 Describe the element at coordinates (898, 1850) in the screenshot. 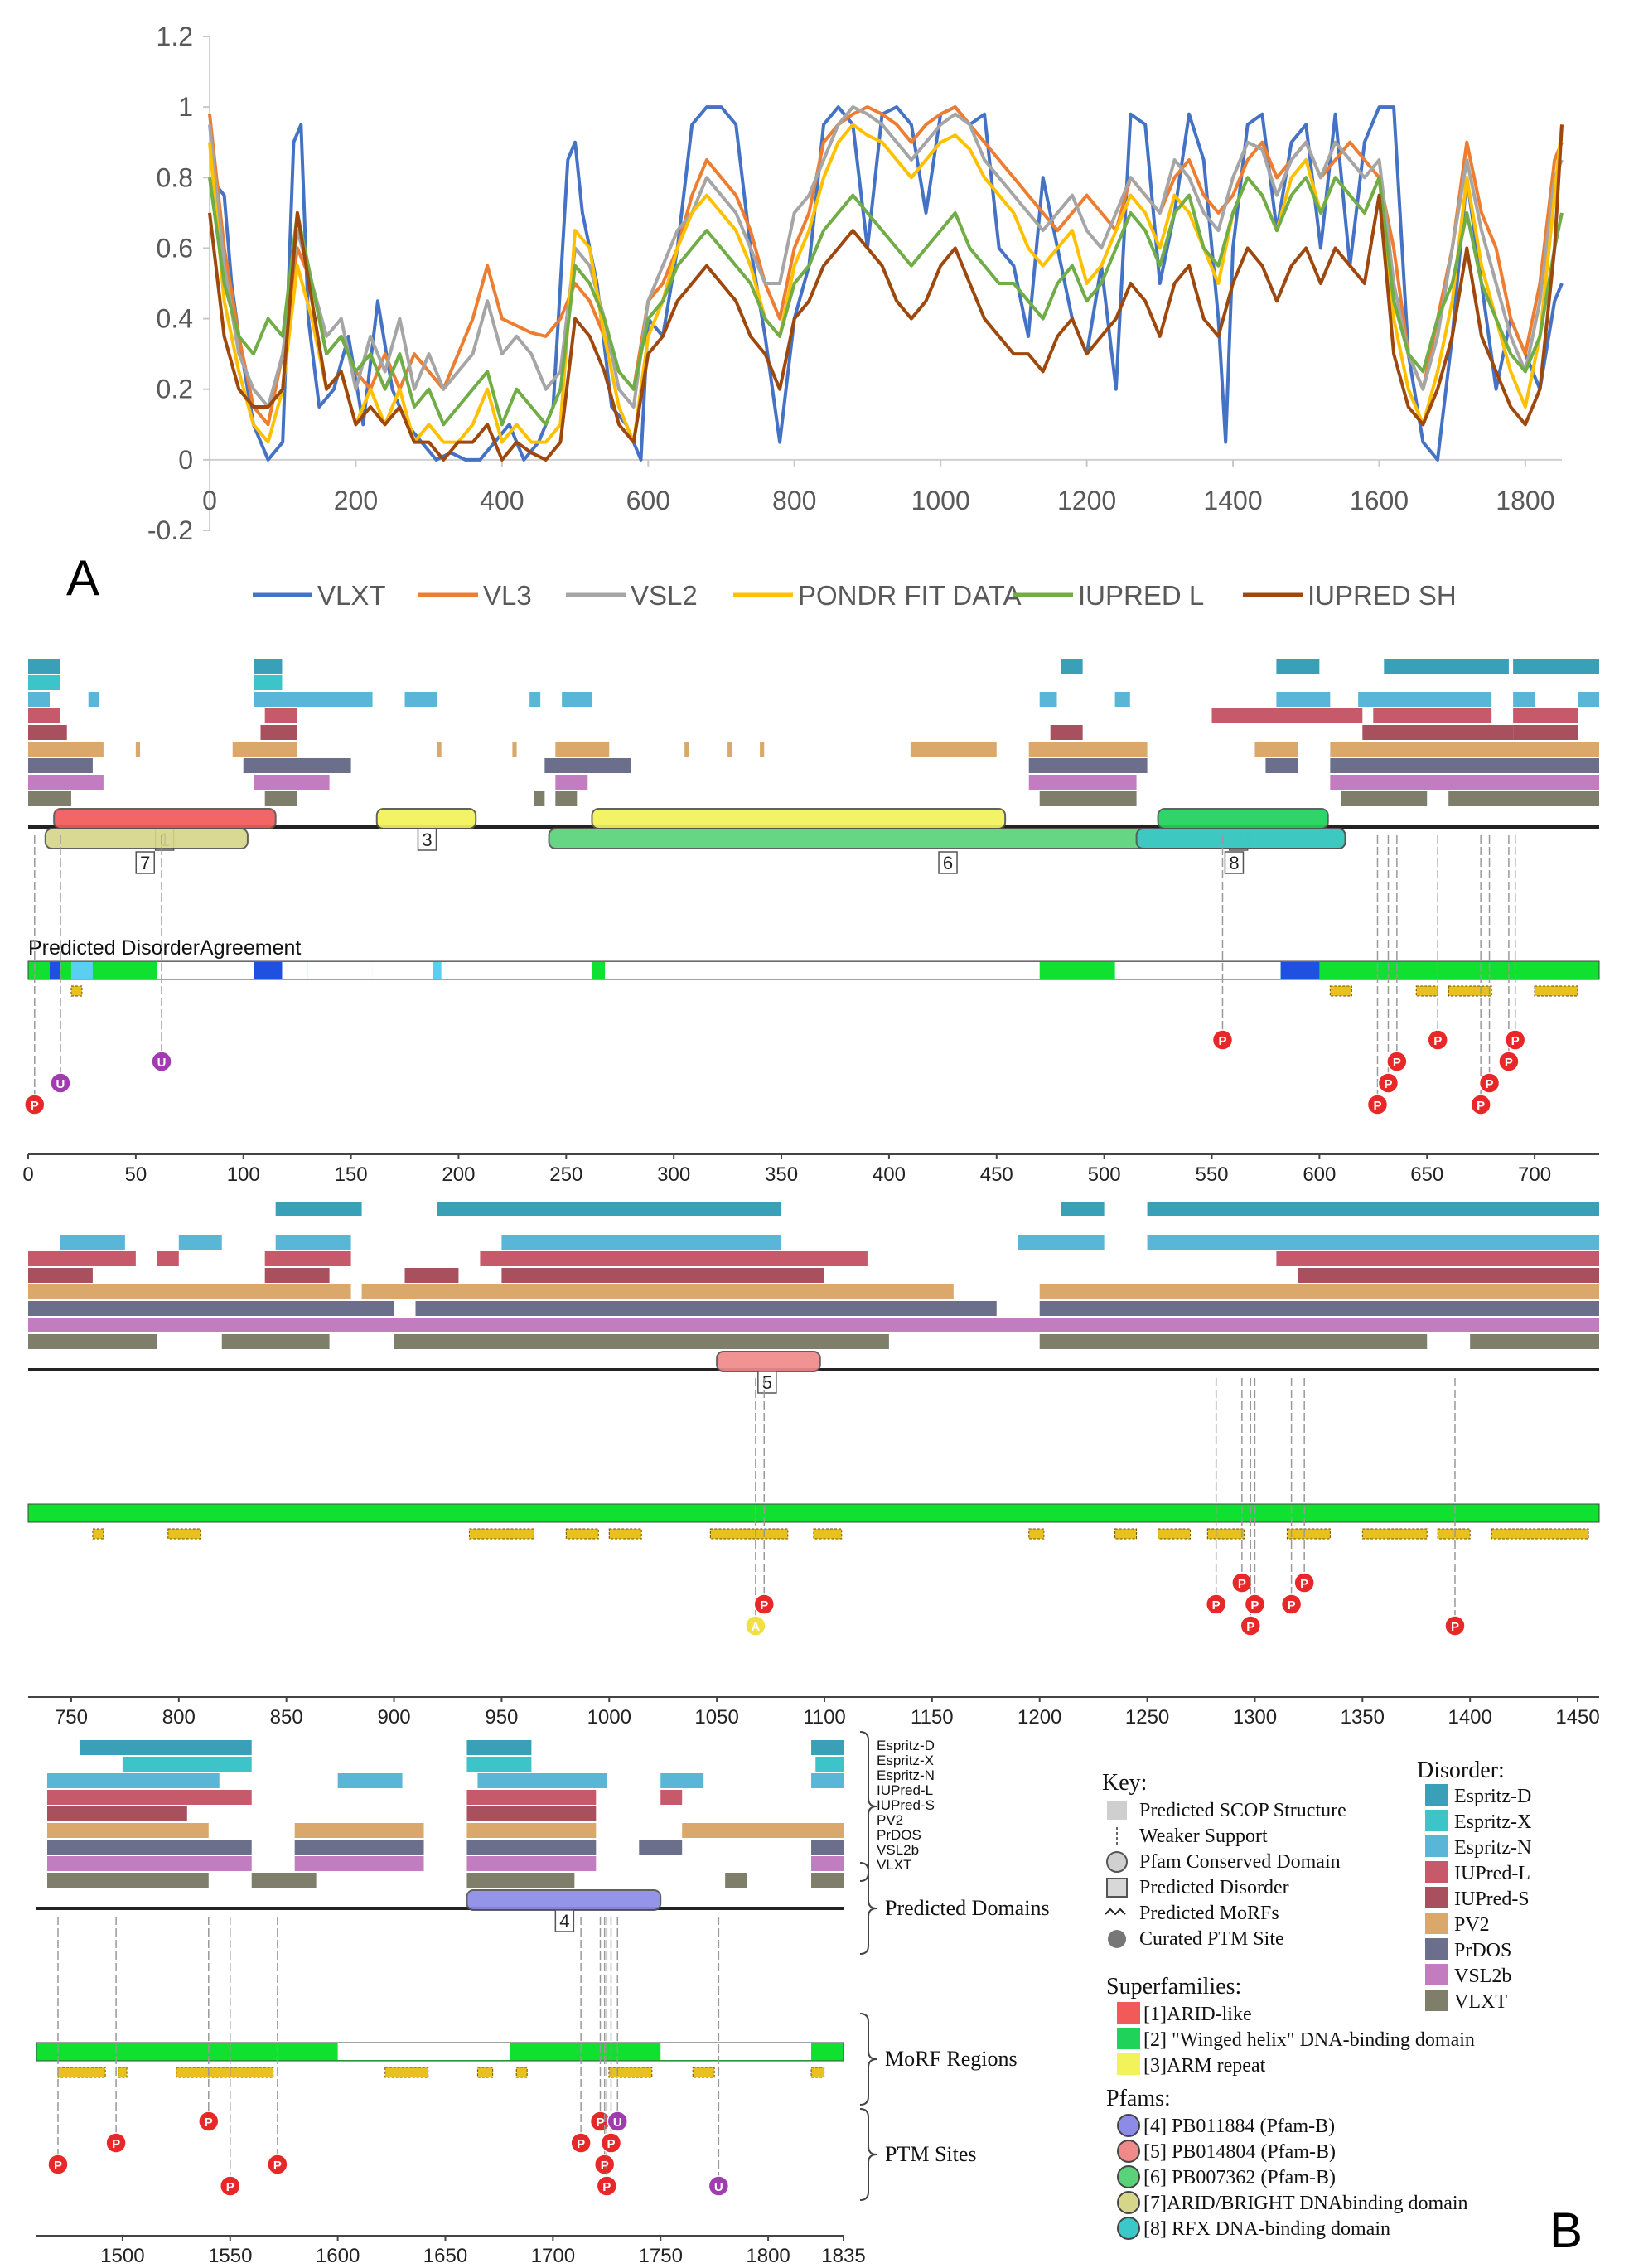

I see `track-label: VSL2b` at that location.